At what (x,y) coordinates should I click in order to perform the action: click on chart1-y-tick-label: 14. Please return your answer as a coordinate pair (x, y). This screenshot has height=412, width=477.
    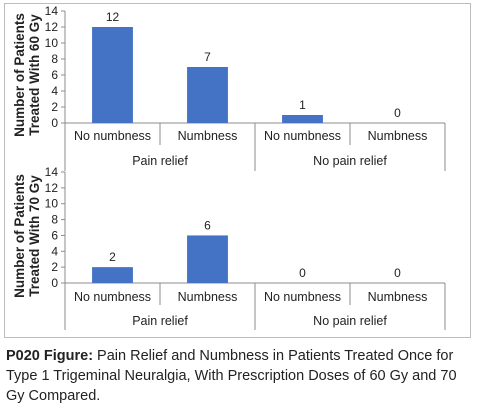
    Looking at the image, I should click on (52, 11).